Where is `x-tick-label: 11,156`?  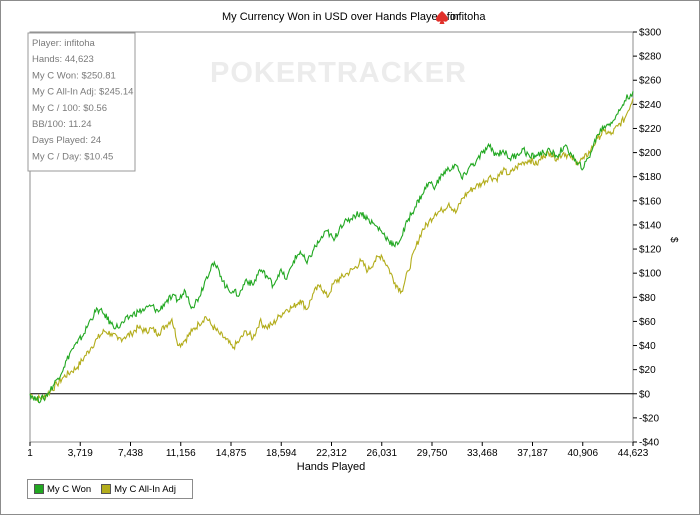
x-tick-label: 11,156 is located at coordinates (181, 453).